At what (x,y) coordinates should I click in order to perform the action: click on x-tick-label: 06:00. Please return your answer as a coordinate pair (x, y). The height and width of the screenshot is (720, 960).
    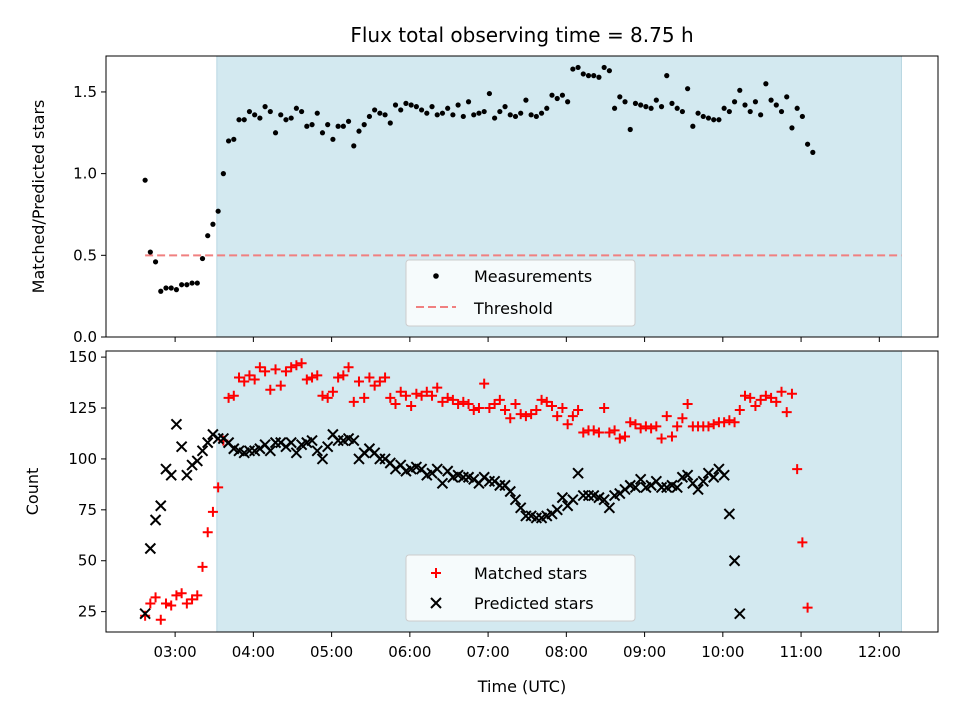
    Looking at the image, I should click on (409, 652).